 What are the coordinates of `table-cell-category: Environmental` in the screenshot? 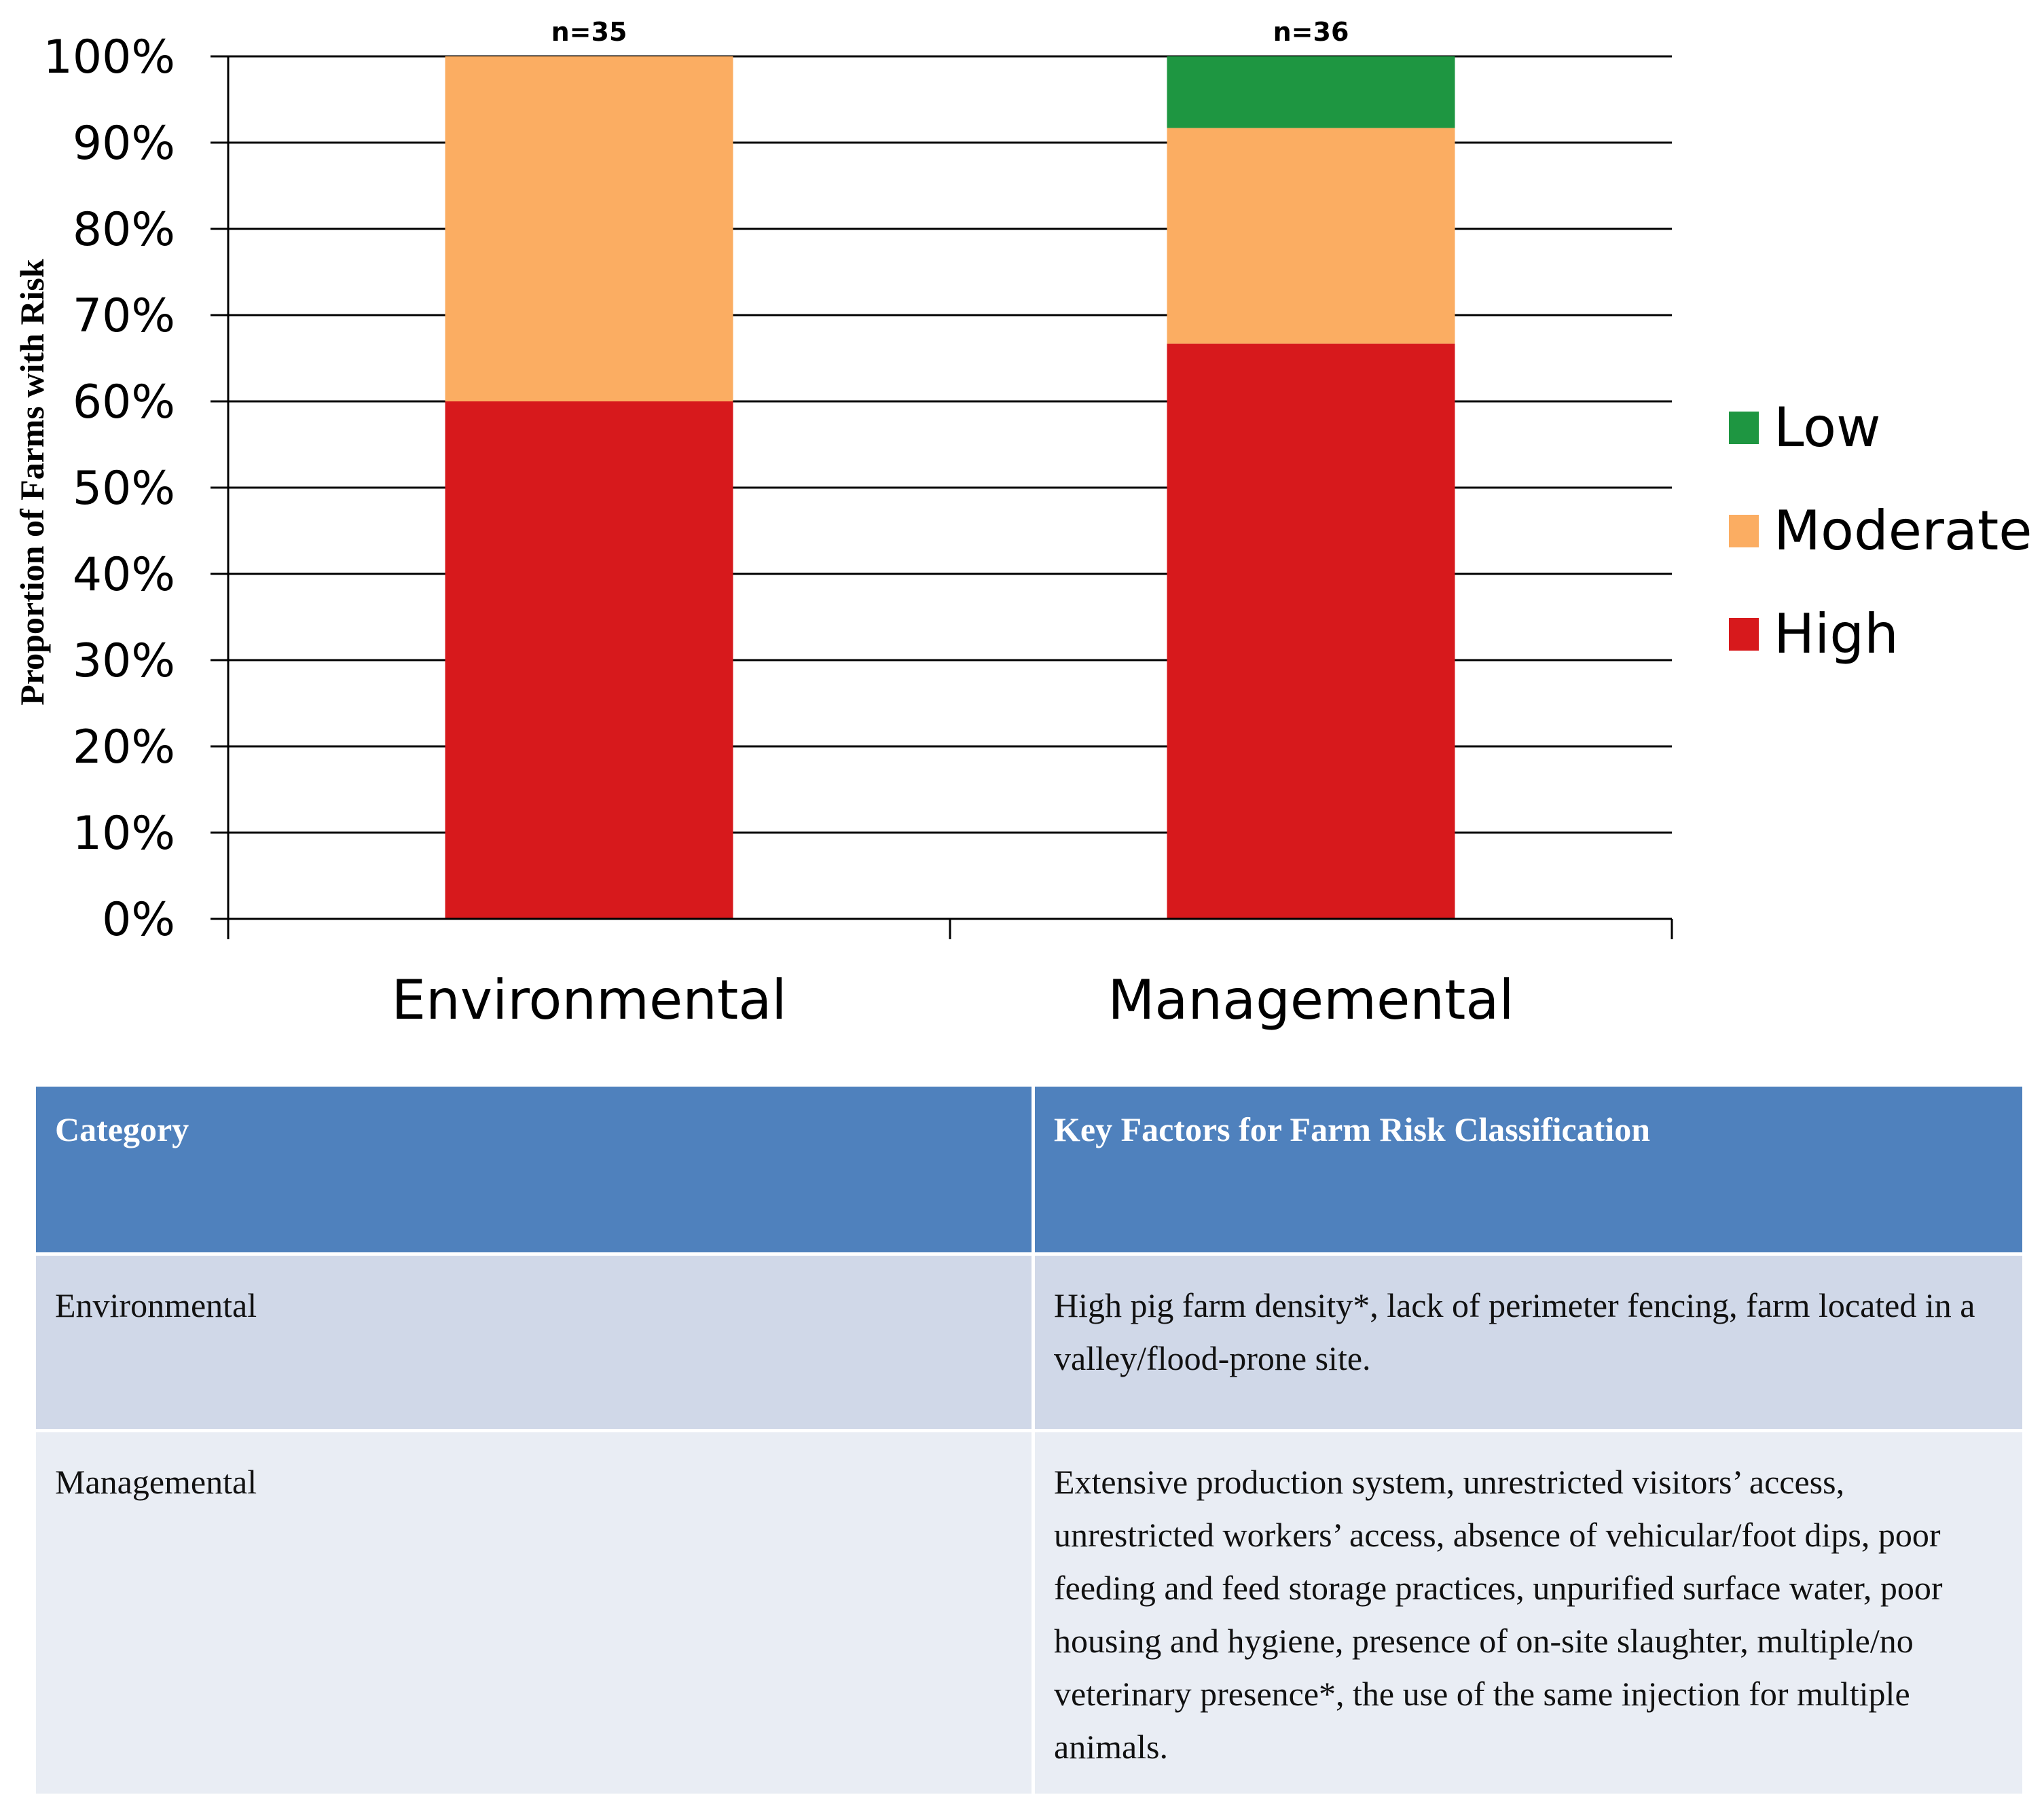 It's located at (534, 1342).